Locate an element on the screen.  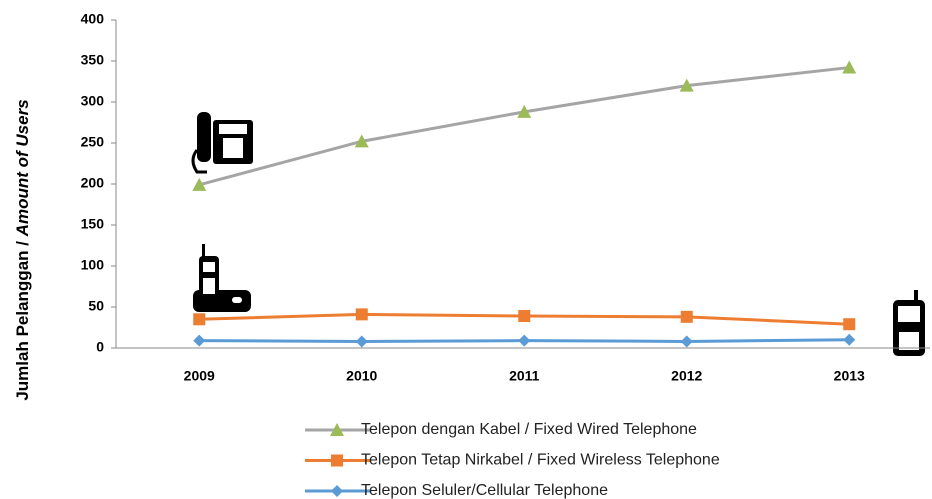
y-label-part: Amount of Users is located at coordinates (22, 168).